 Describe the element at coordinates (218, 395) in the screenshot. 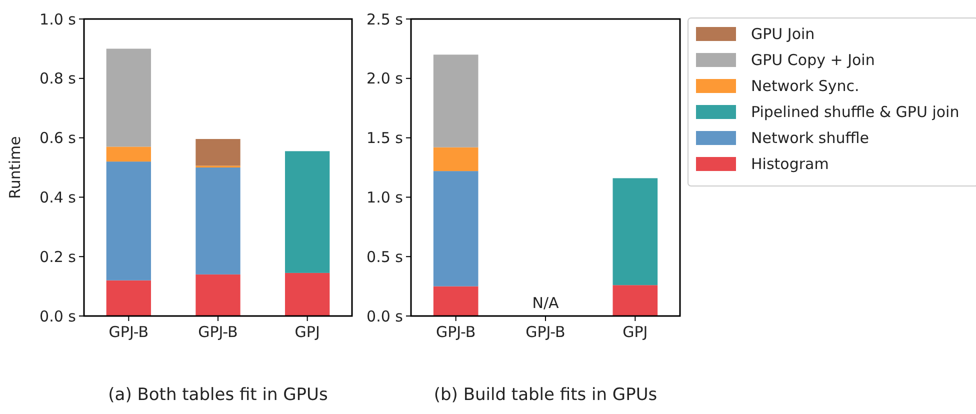

I see `text: (a) Both tables fit in GPUs` at that location.